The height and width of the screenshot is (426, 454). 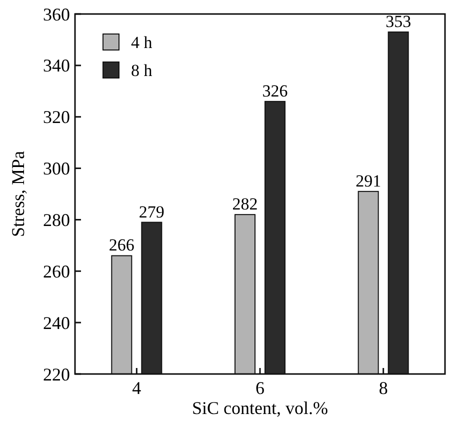 I want to click on y-tick-label: 320, so click(x=56, y=117).